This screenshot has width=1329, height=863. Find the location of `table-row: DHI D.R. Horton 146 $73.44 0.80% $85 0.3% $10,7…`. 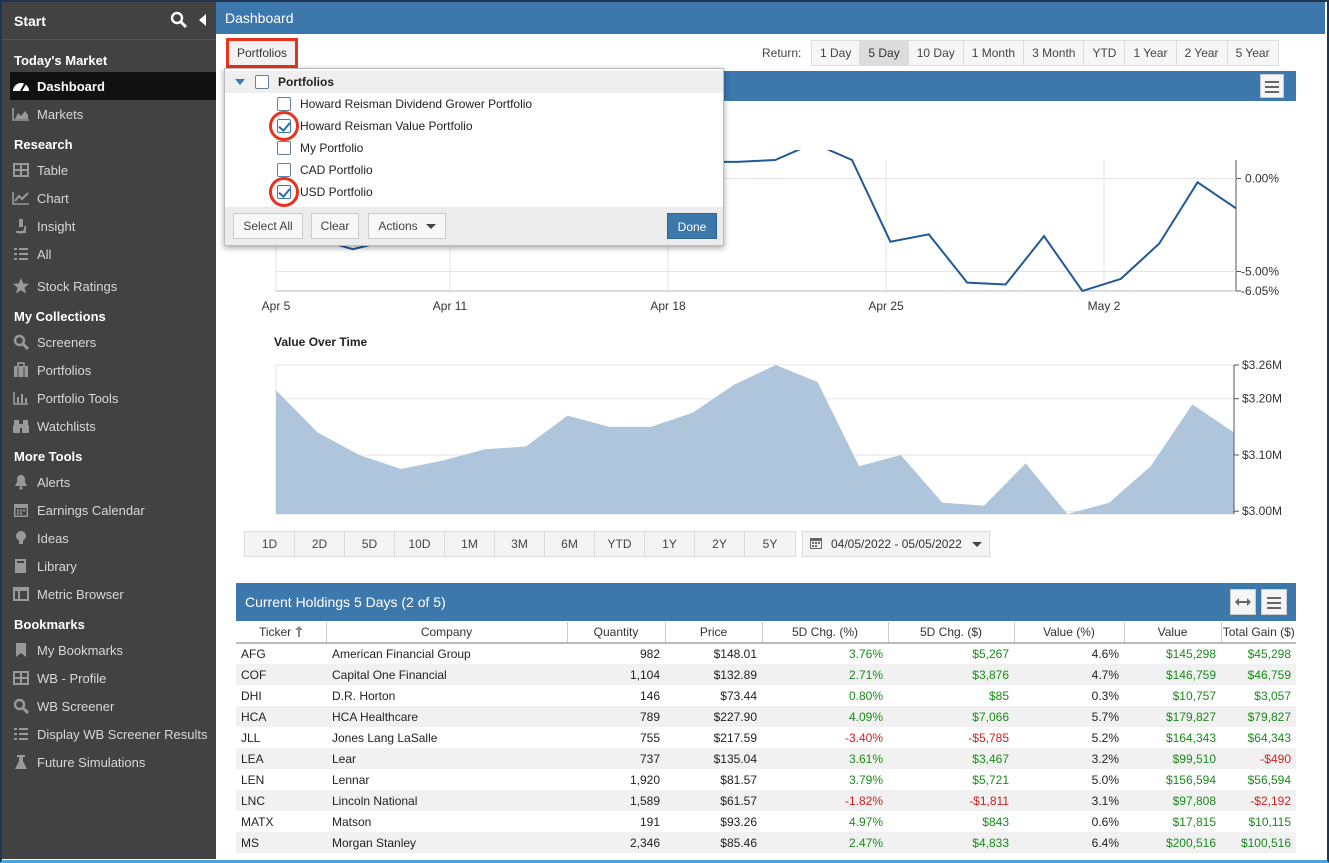

table-row: DHI D.R. Horton 146 $73.44 0.80% $85 0.3% $10,7… is located at coordinates (766, 695).